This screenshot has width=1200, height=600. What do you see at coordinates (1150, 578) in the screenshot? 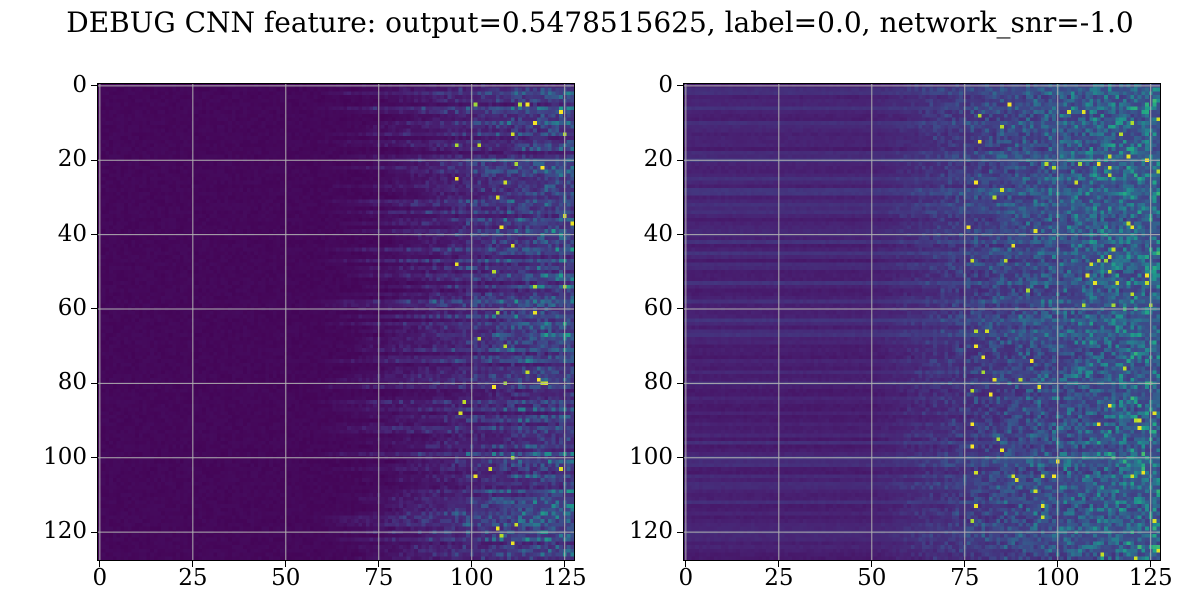
I see `right-xtick-label: 125` at bounding box center [1150, 578].